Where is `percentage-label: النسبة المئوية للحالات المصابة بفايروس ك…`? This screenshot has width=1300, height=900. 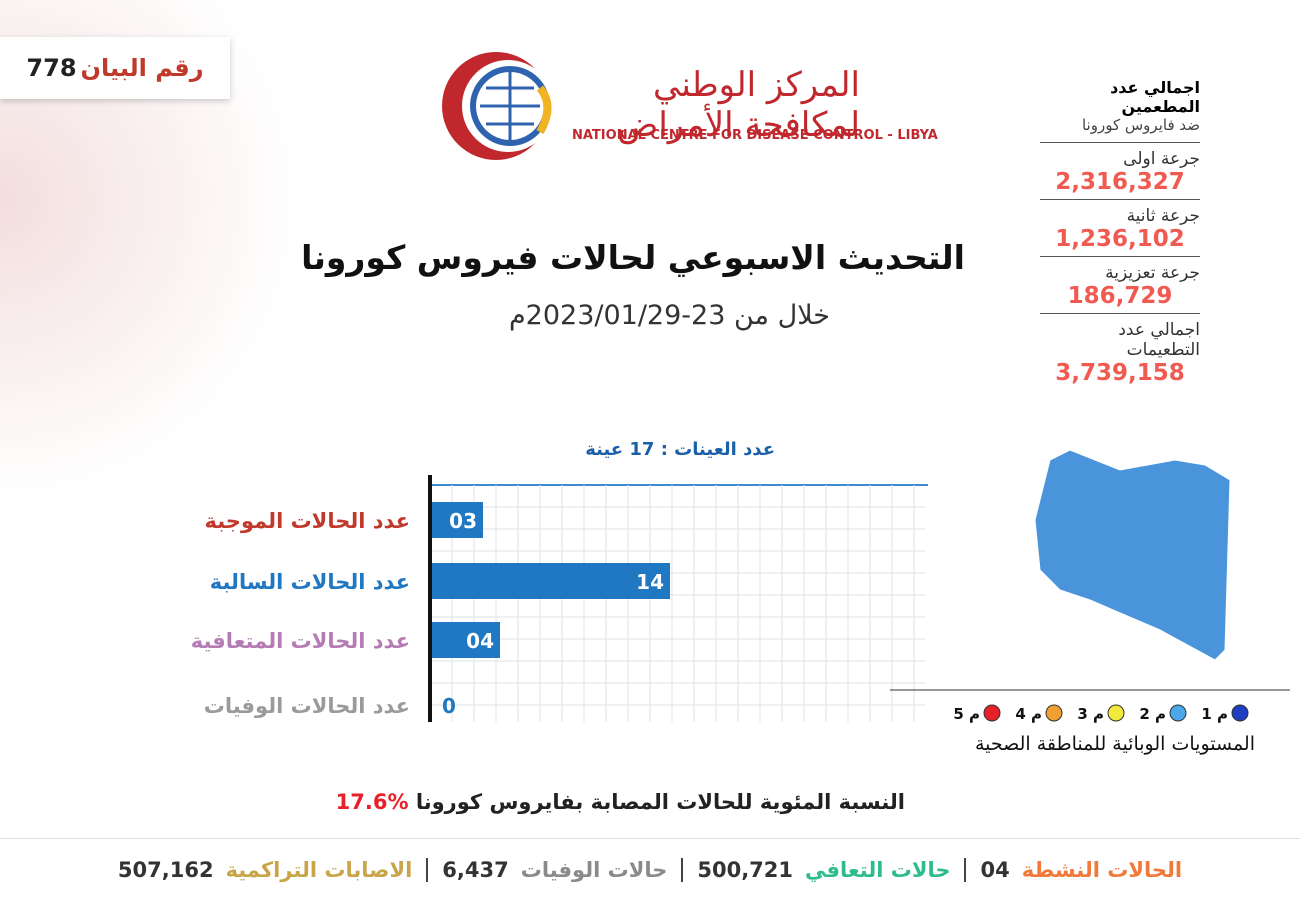
percentage-label: النسبة المئوية للحالات المصابة بفايروس ك… is located at coordinates (660, 802).